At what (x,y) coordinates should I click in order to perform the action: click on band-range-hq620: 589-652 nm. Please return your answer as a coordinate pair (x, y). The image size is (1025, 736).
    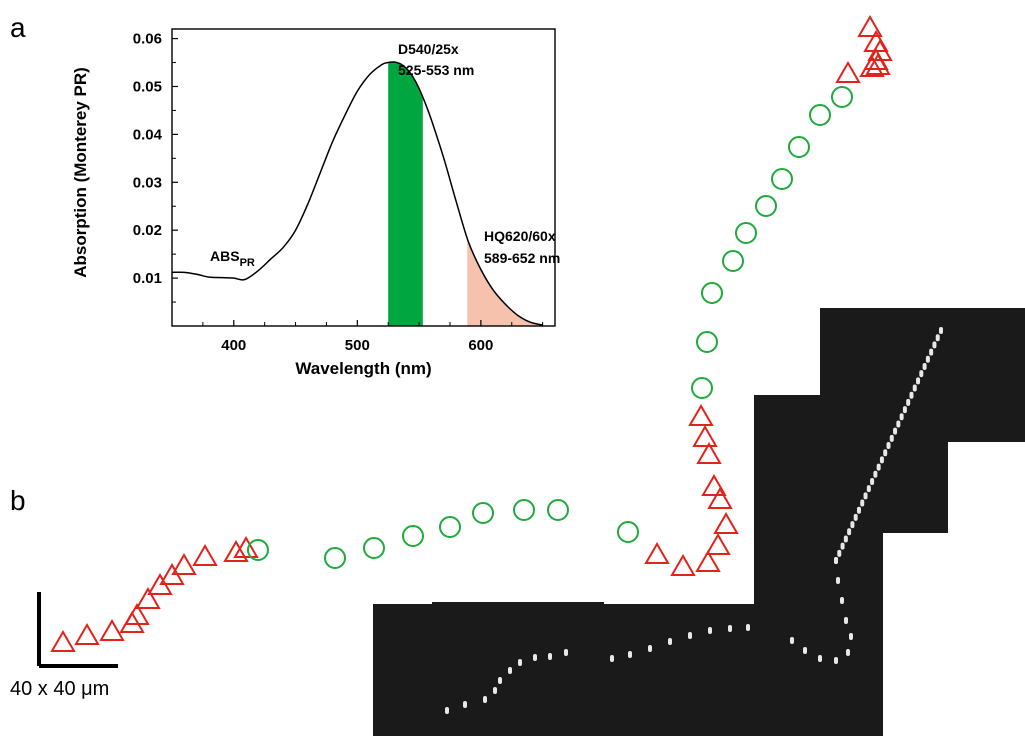
    Looking at the image, I should click on (522, 258).